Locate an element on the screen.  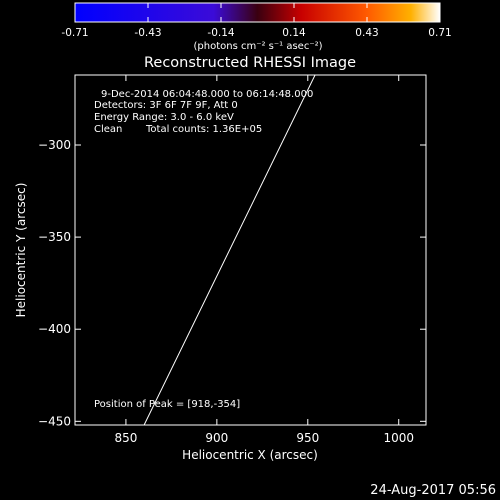
y-tick-label: −400 is located at coordinates (54, 329).